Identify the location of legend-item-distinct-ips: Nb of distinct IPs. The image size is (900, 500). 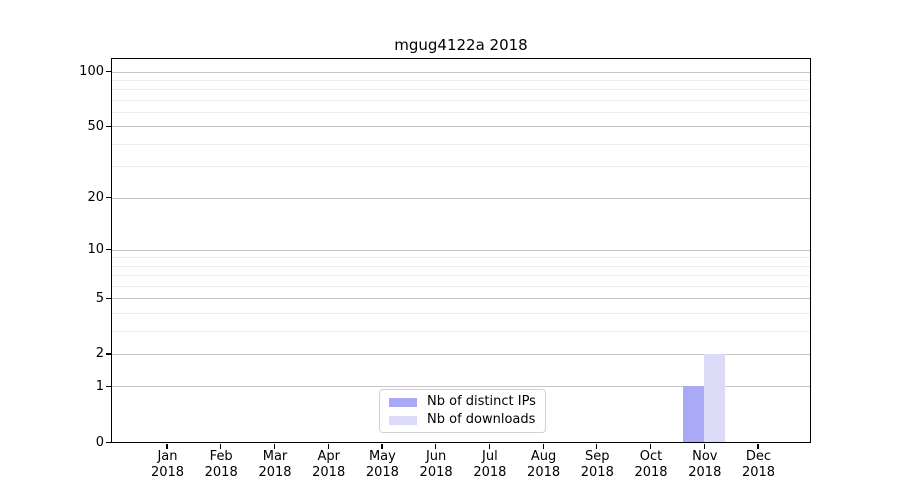
(462, 402).